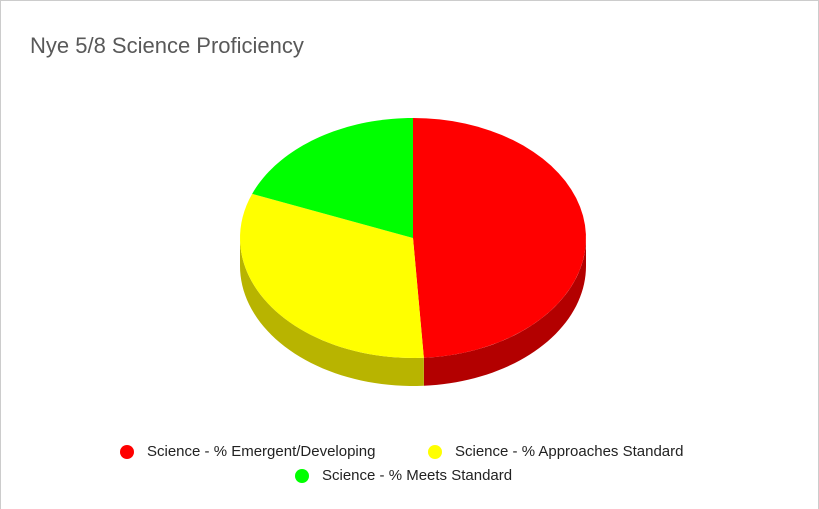 The width and height of the screenshot is (819, 509). What do you see at coordinates (417, 475) in the screenshot?
I see `legend-label: Science - % Meets Standard` at bounding box center [417, 475].